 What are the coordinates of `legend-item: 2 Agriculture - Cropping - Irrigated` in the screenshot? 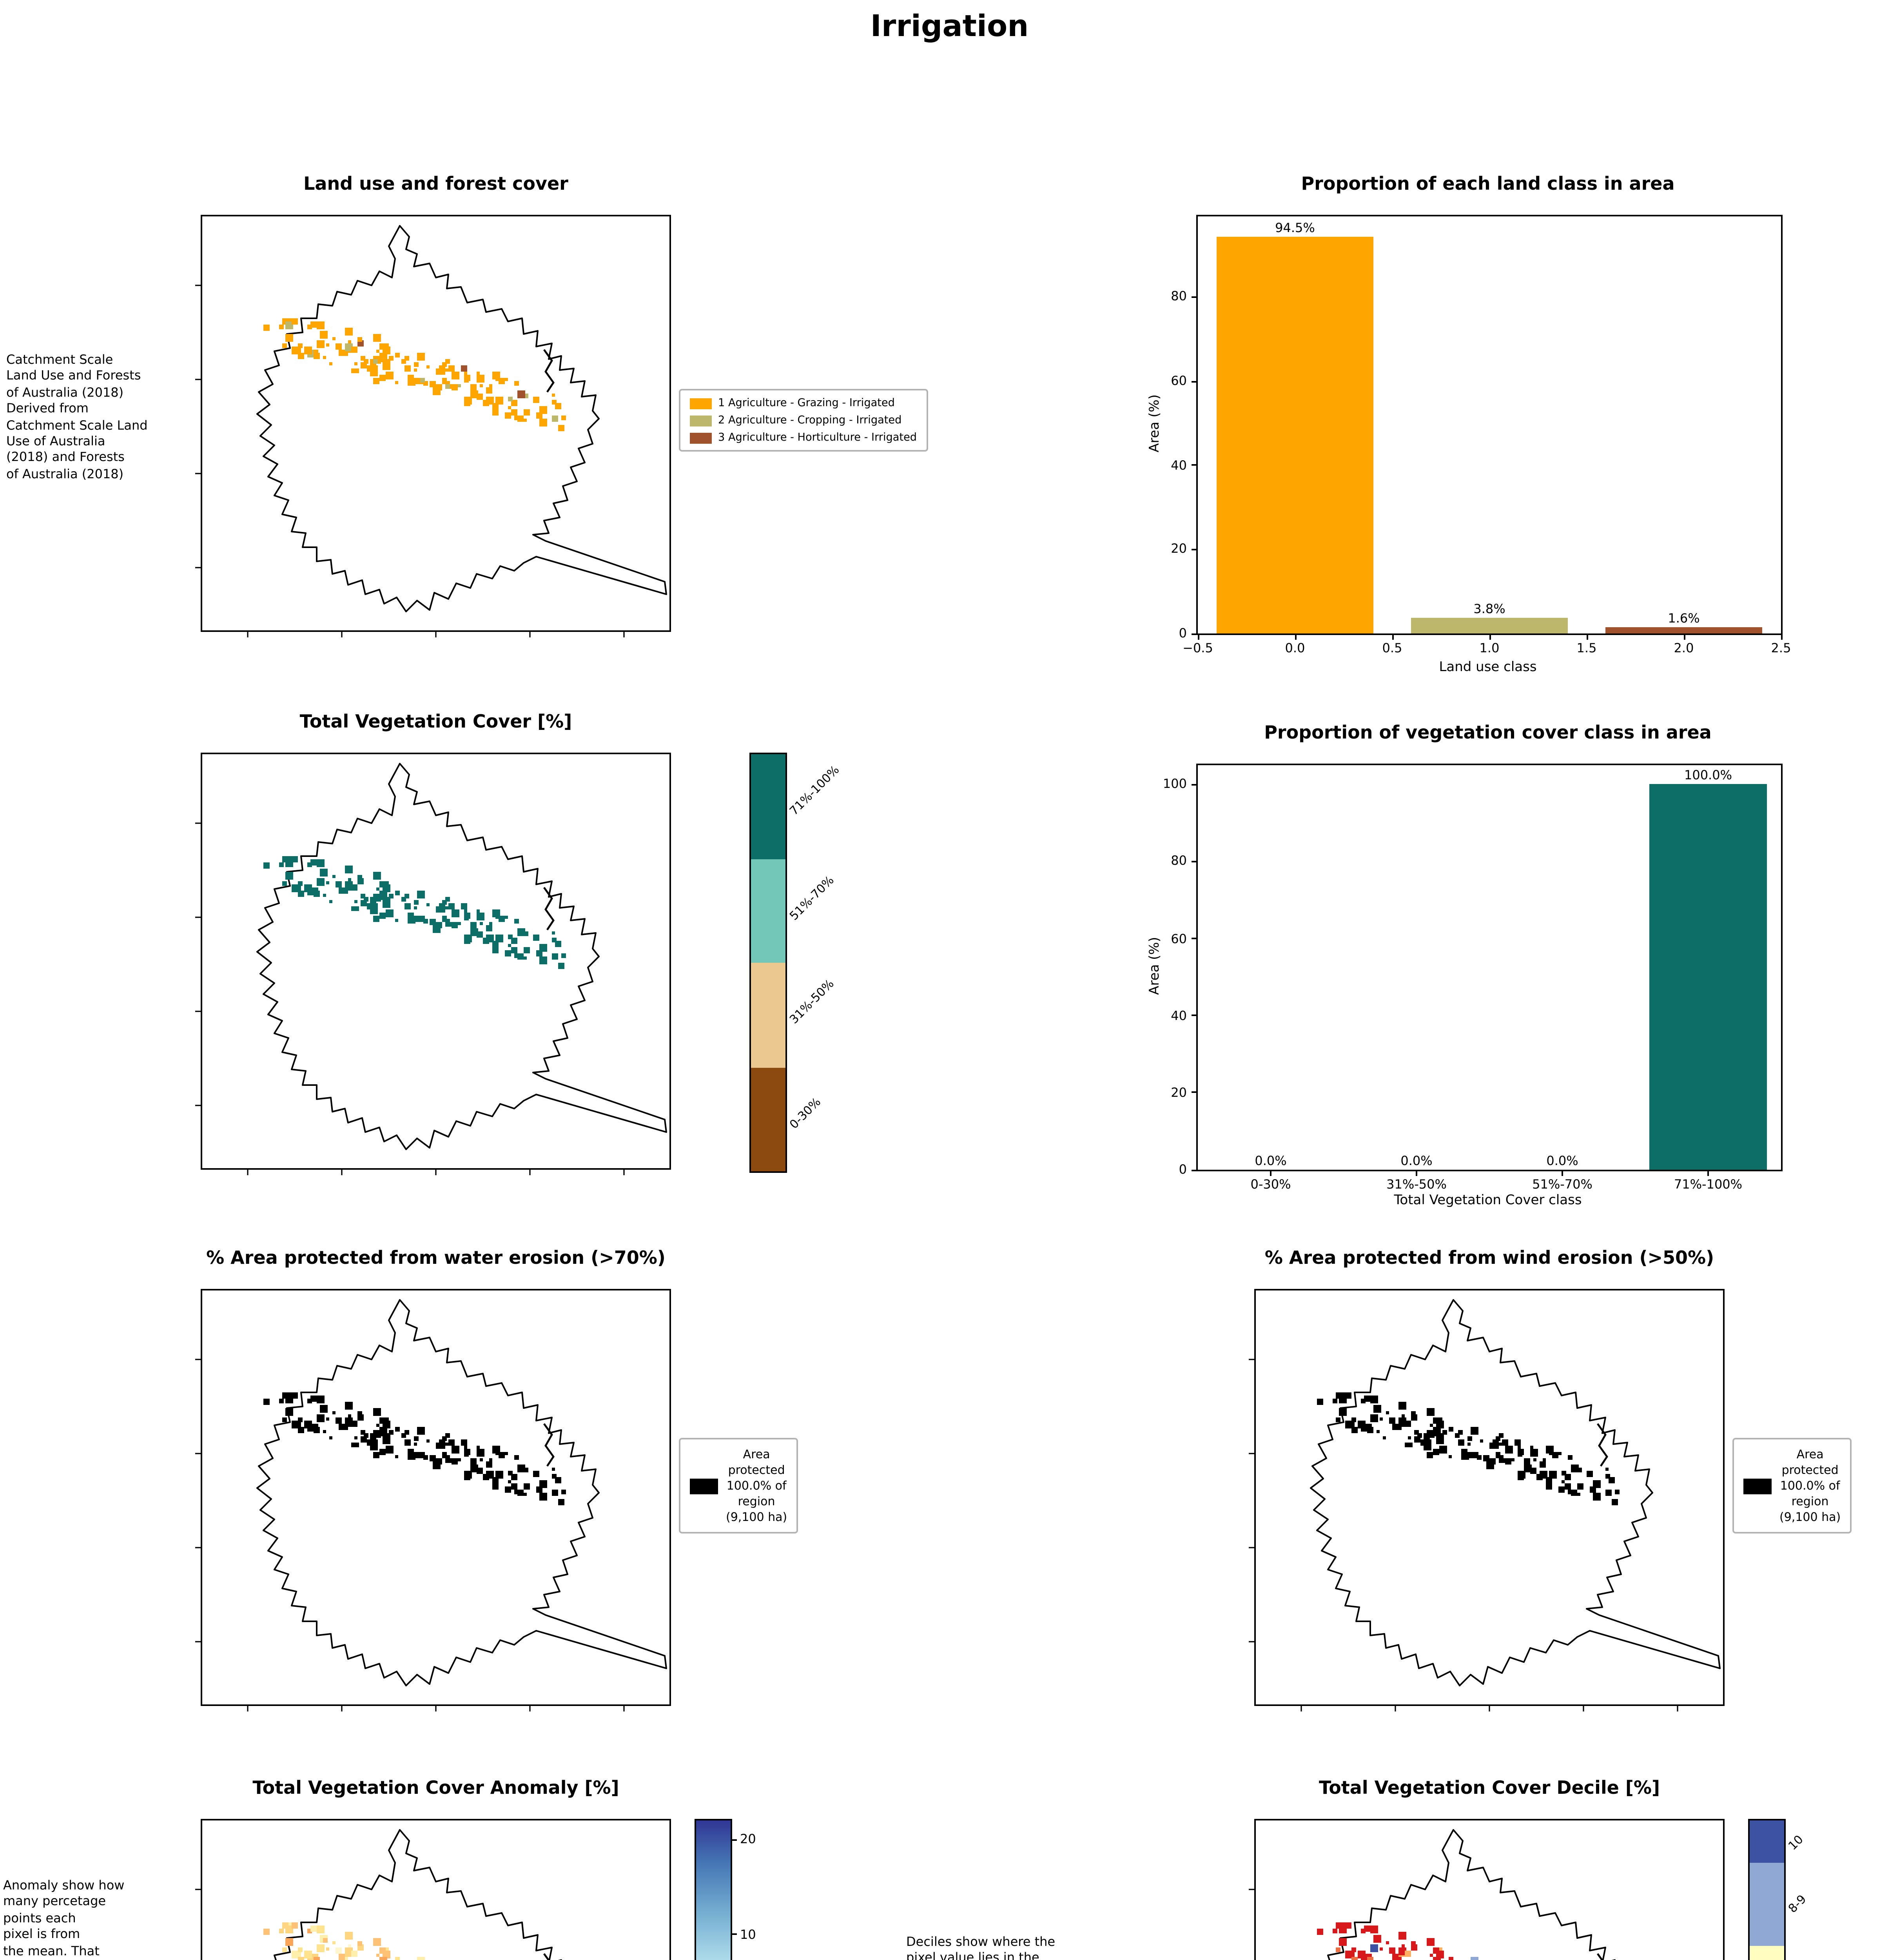 It's located at (803, 420).